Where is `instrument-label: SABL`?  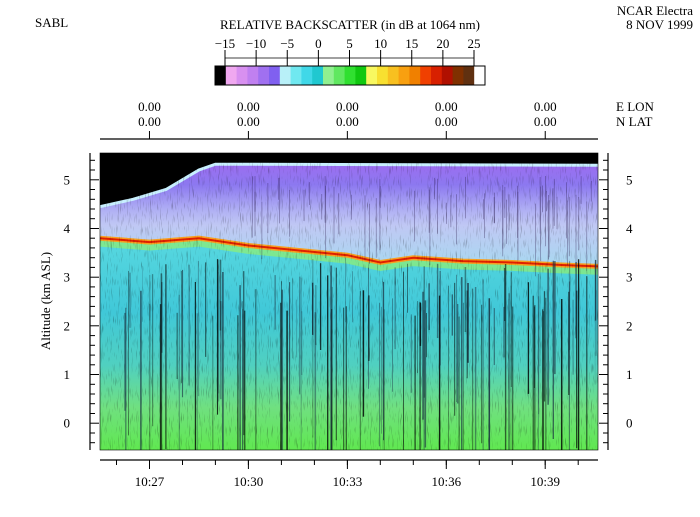 instrument-label: SABL is located at coordinates (51, 22).